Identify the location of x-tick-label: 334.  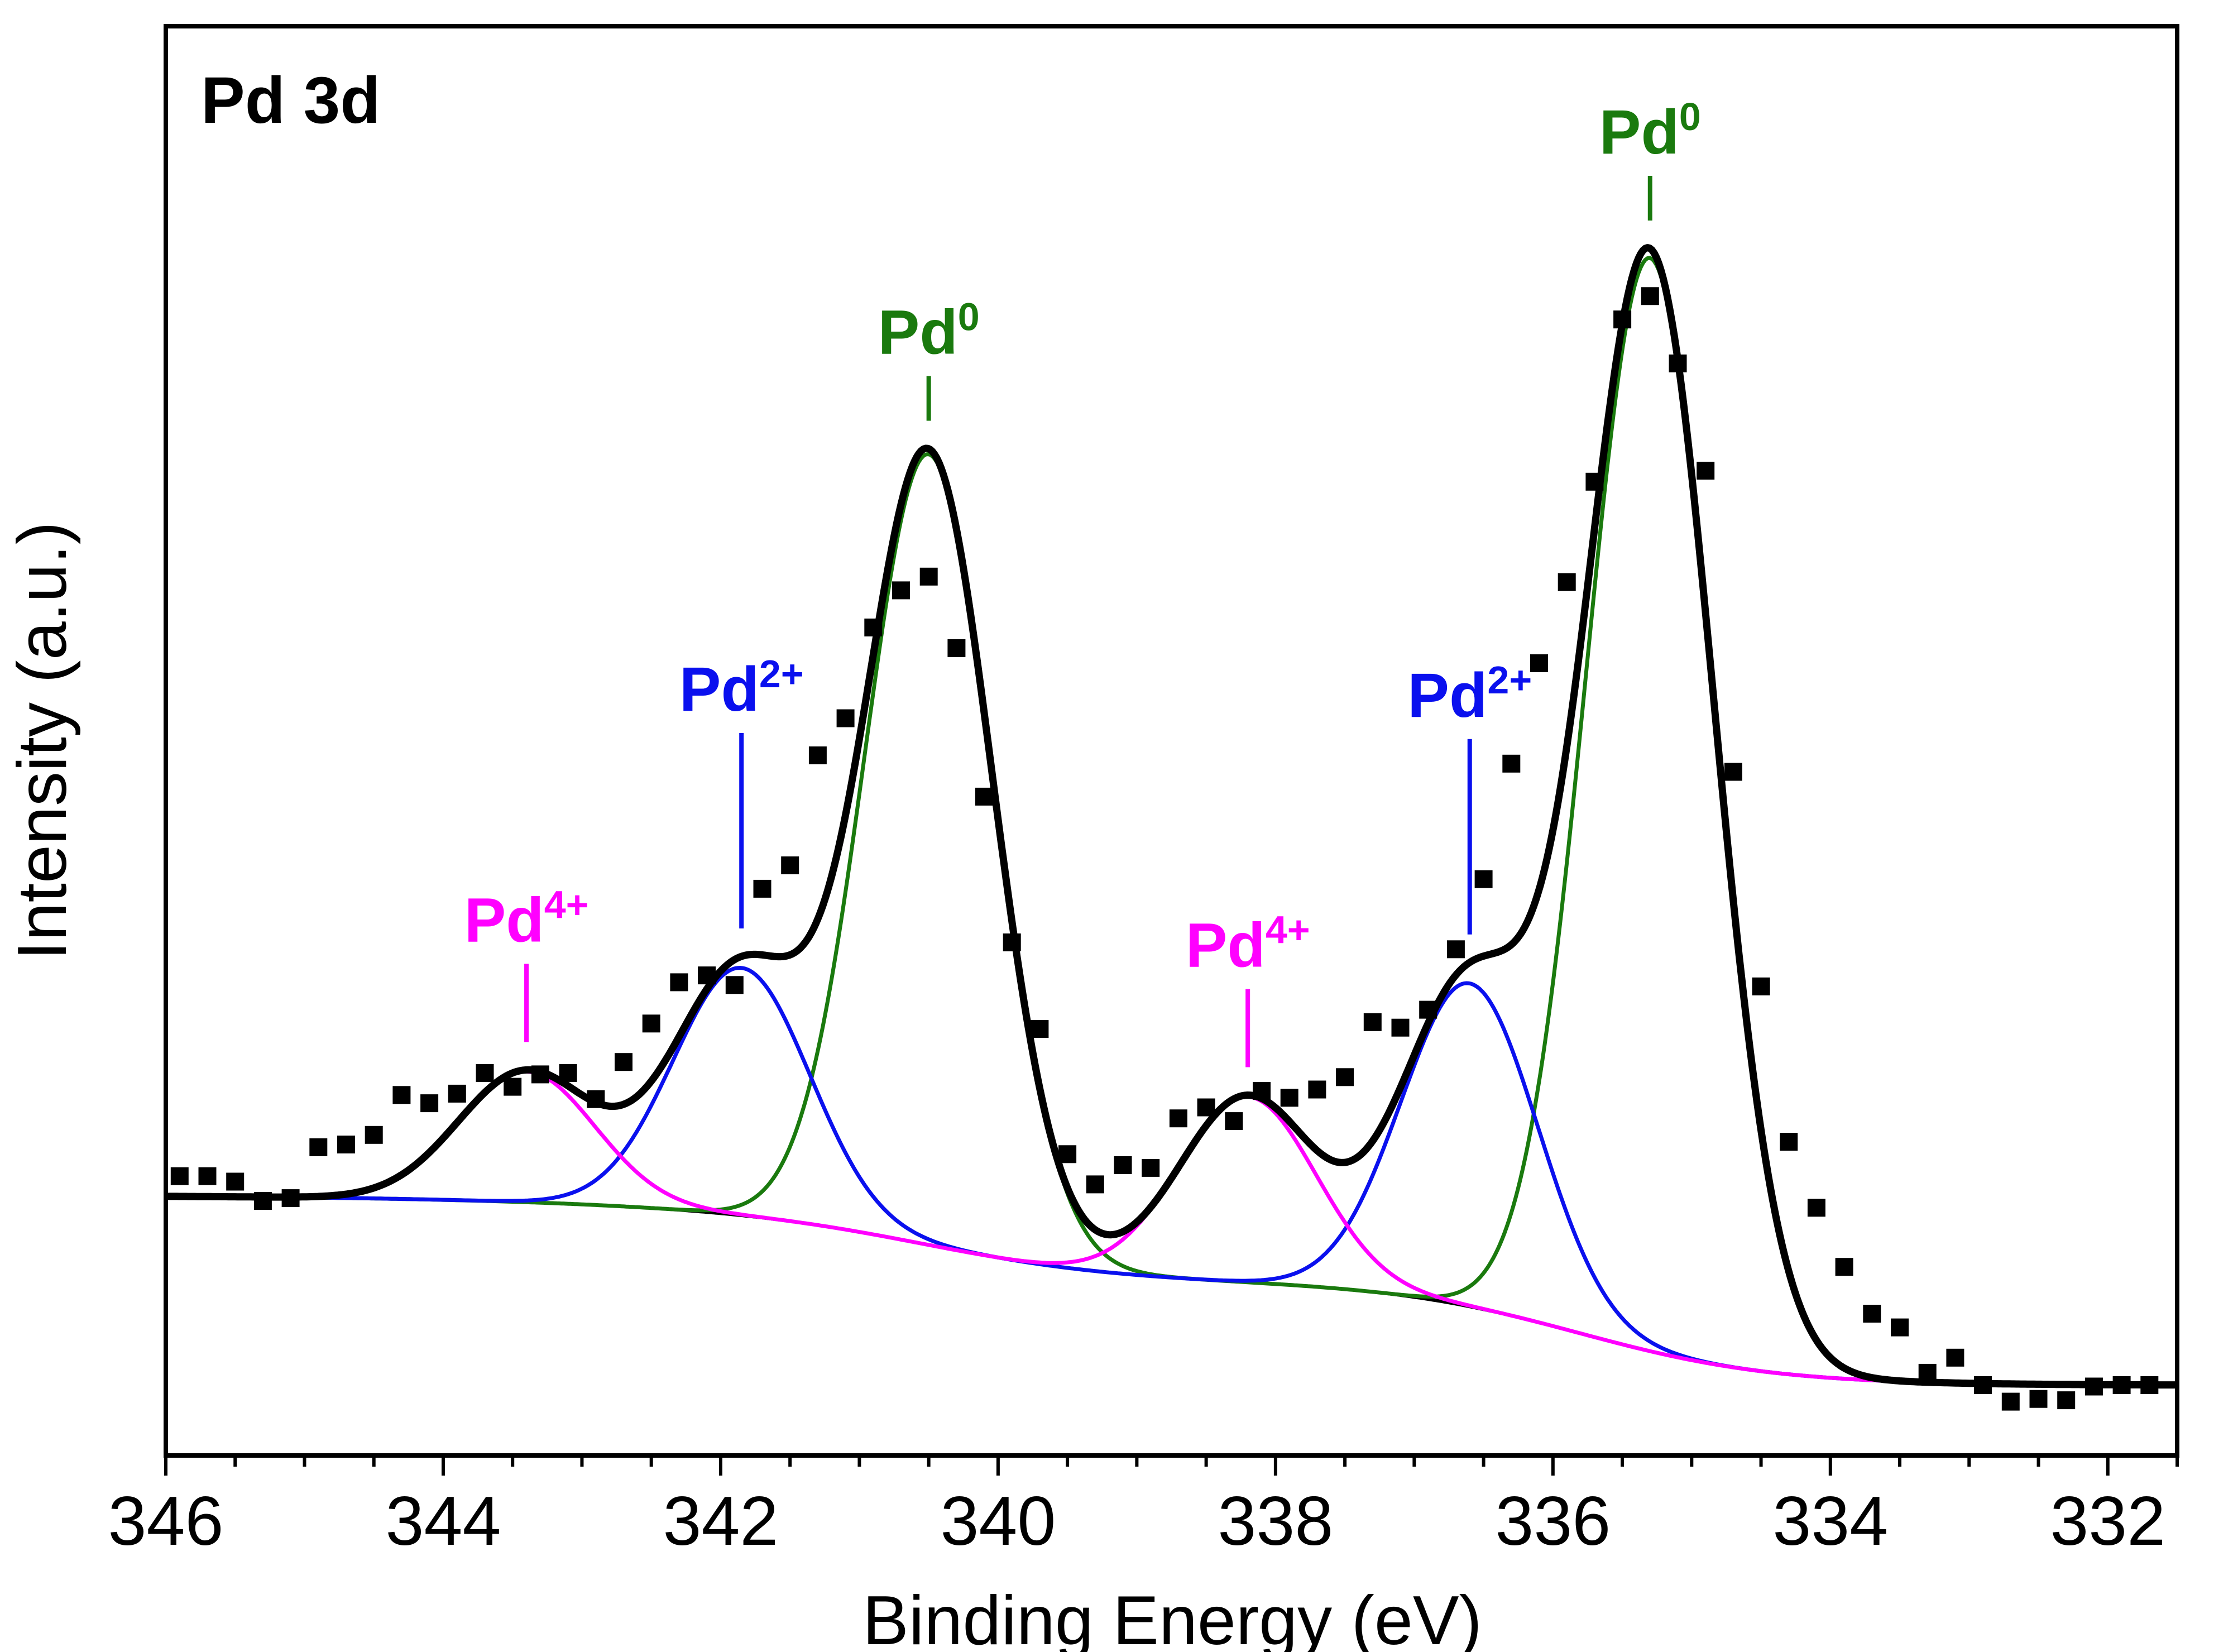
(1830, 1521).